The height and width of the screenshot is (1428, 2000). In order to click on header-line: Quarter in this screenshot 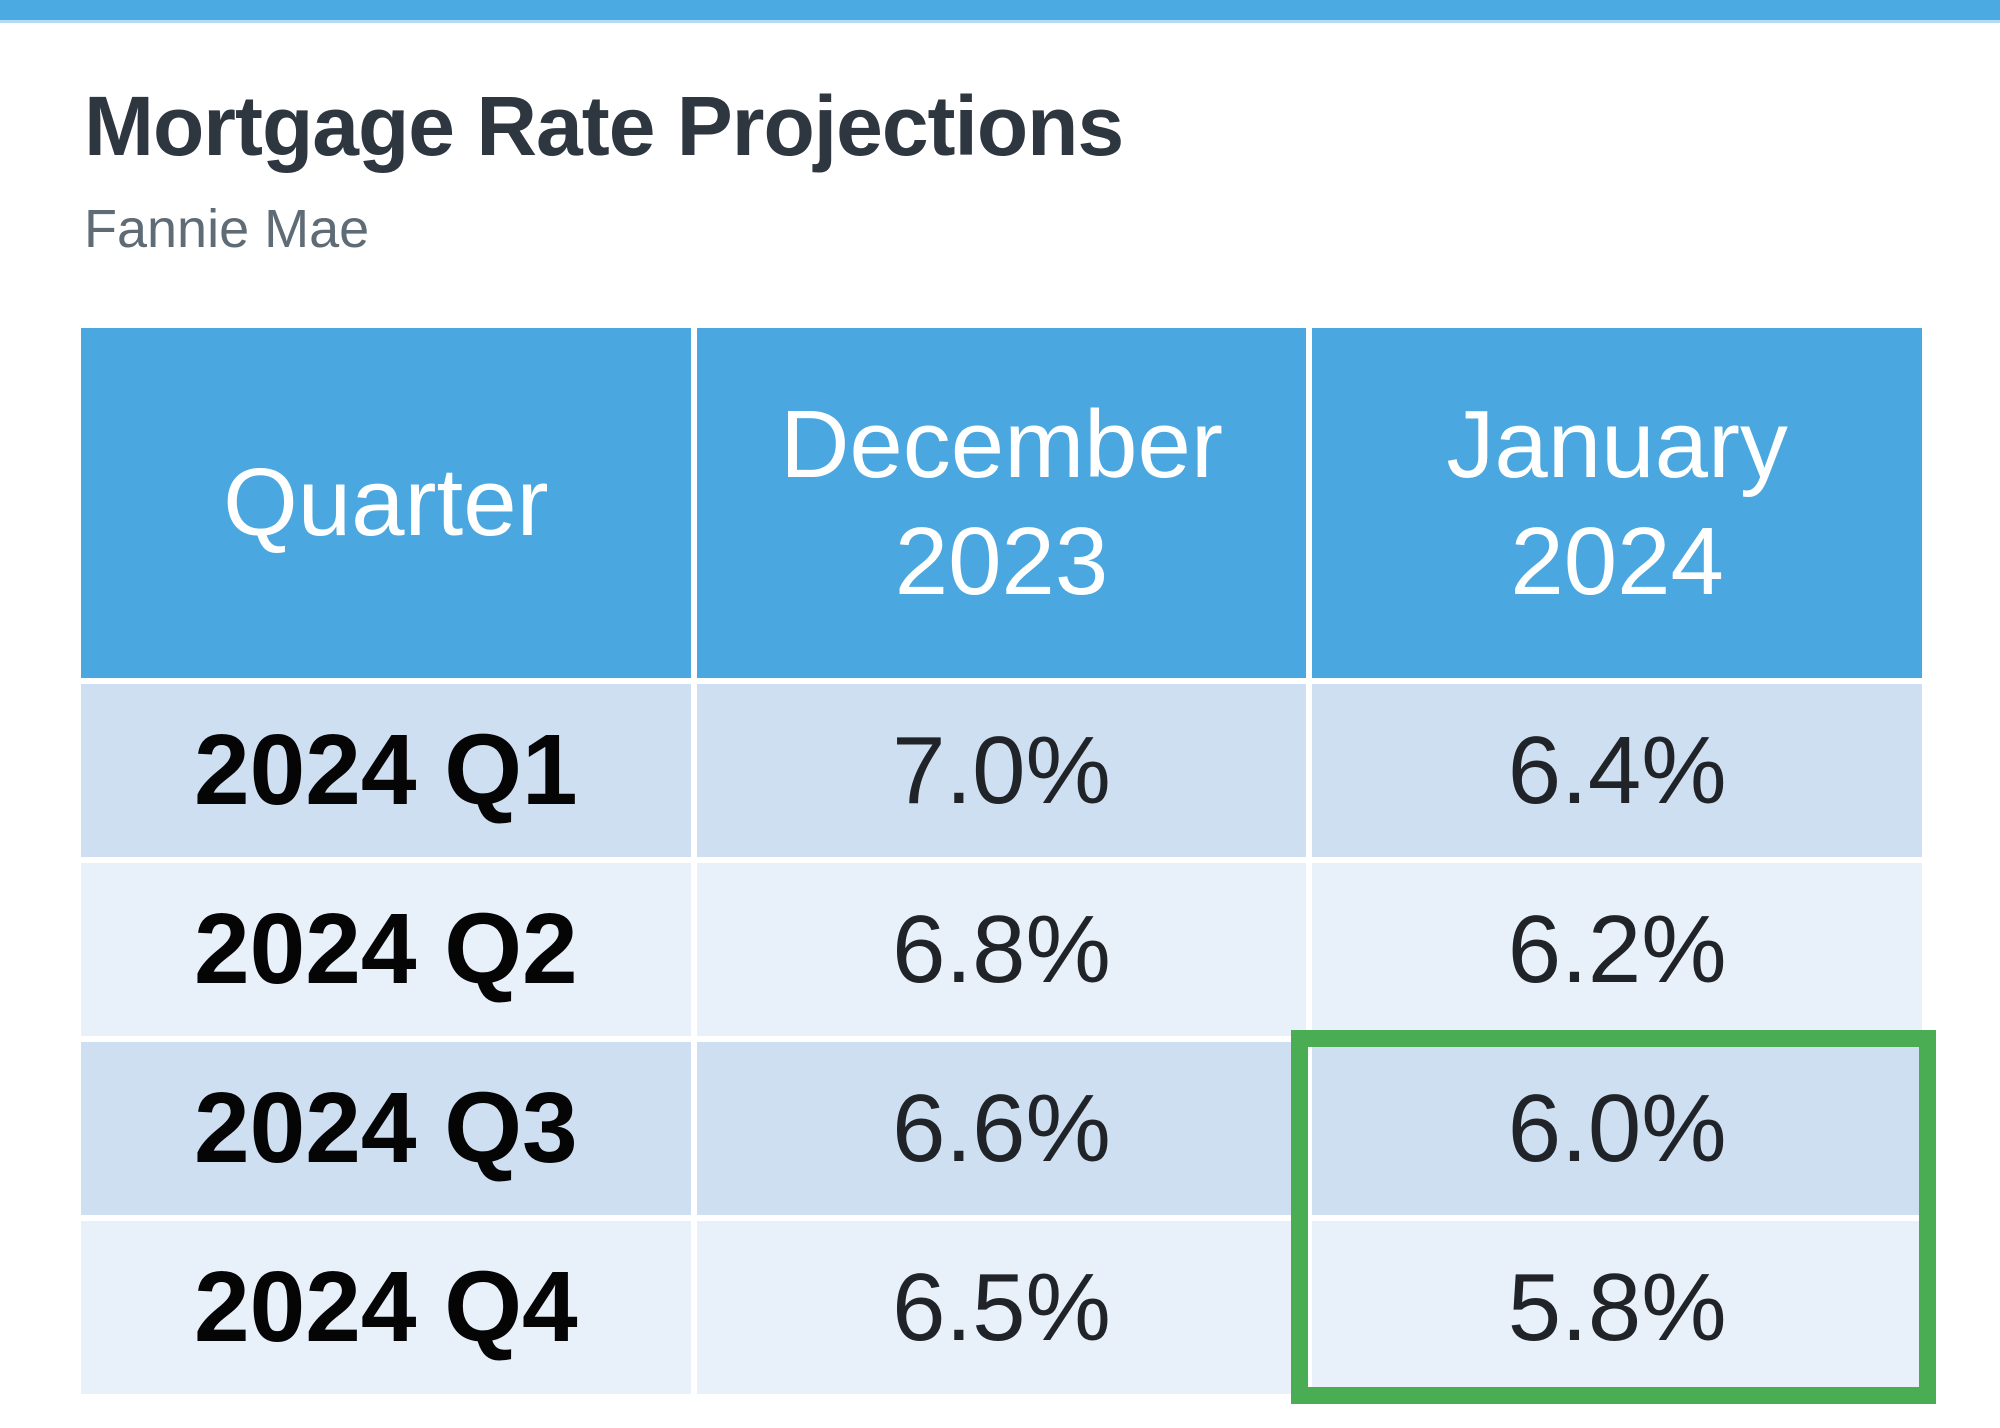, I will do `click(386, 503)`.